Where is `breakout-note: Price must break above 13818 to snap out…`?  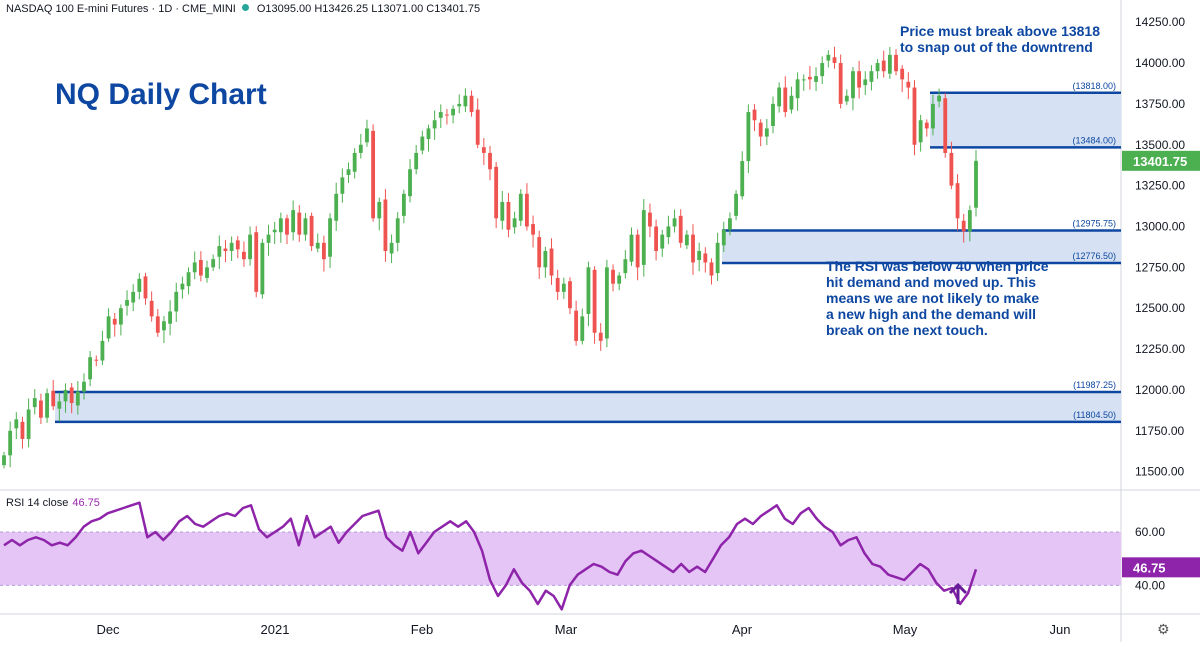
breakout-note: Price must break above 13818 to snap out… is located at coordinates (1000, 39).